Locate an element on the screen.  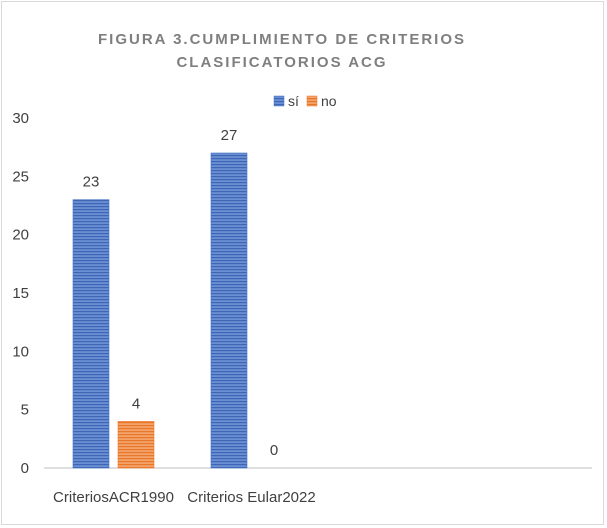
category-label-1: CriteriosACR1990 is located at coordinates (113, 497).